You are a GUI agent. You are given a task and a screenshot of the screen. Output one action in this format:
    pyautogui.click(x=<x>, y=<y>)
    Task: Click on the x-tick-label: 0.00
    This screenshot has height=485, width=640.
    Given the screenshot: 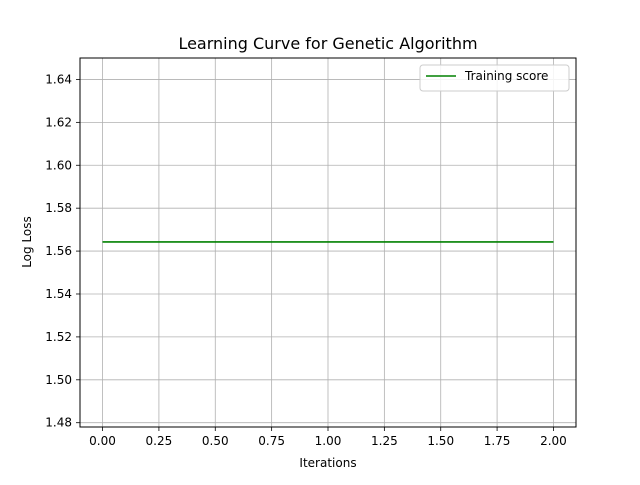 What is the action you would take?
    pyautogui.click(x=102, y=441)
    